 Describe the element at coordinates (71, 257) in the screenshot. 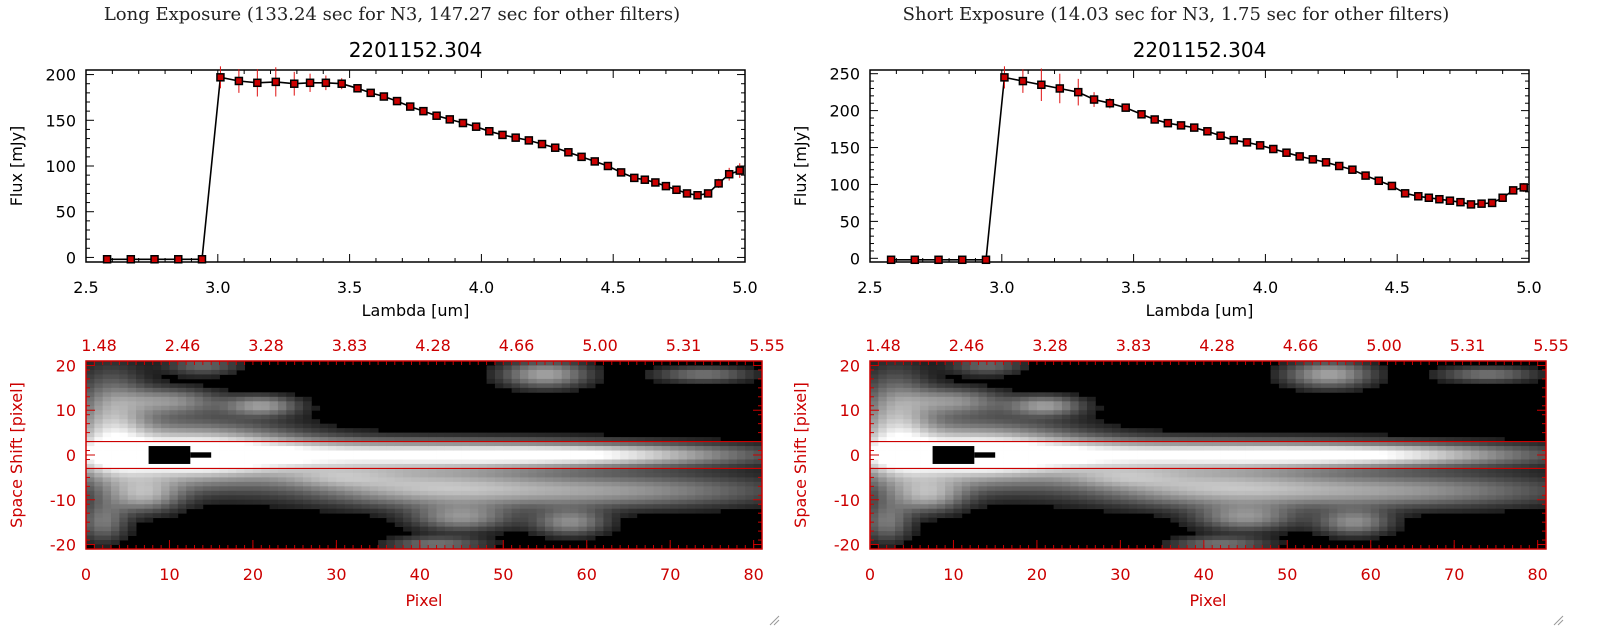

I see `y-tick-label: 0` at that location.